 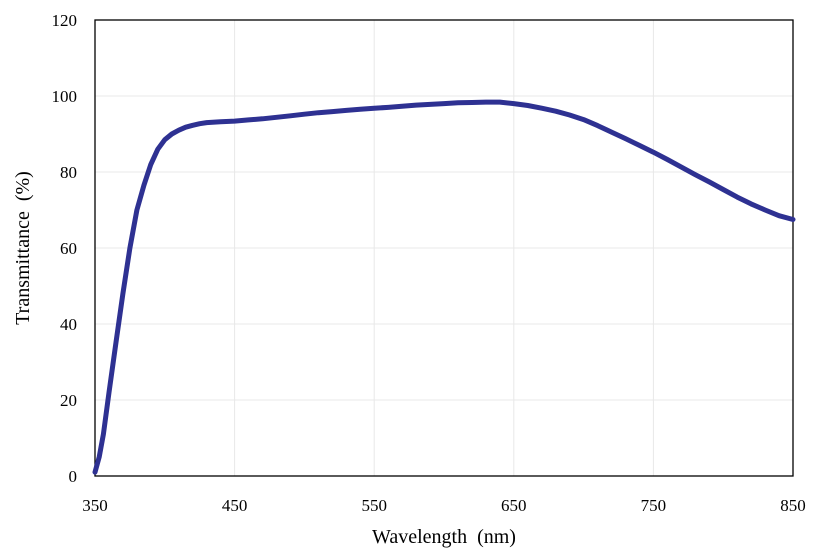 What do you see at coordinates (68, 172) in the screenshot?
I see `y-tick-label: 80` at bounding box center [68, 172].